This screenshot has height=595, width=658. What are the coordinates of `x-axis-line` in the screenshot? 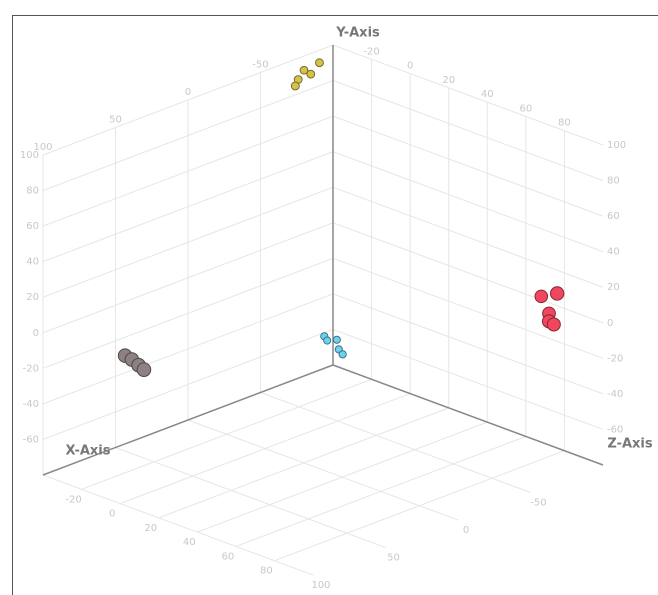 It's located at (188, 420).